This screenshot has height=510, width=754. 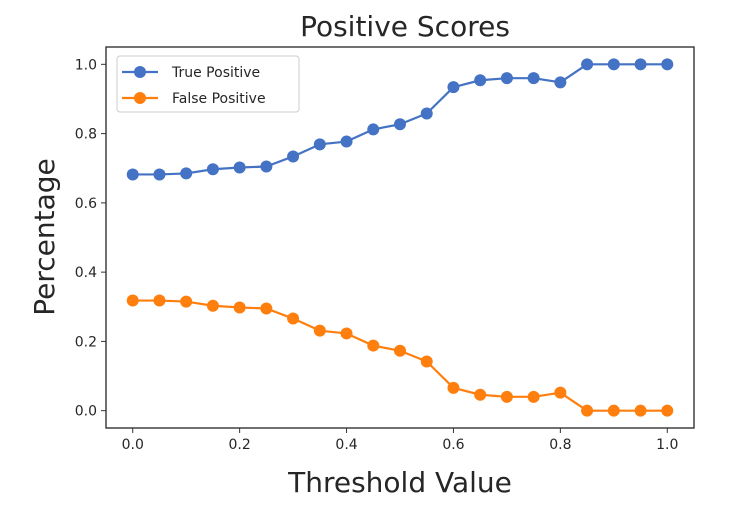 I want to click on y-tick-label: 1.0, so click(x=86, y=65).